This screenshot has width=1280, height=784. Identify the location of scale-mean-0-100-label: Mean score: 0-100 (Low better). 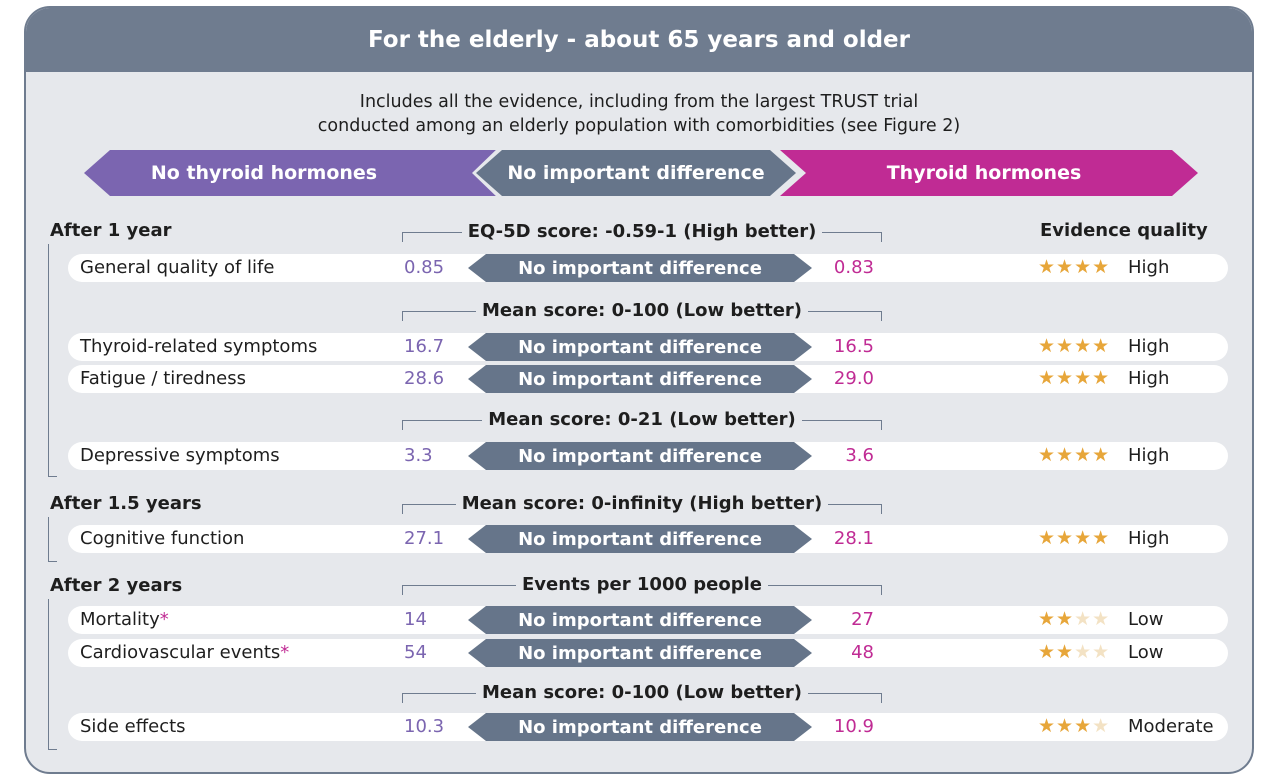
(642, 310).